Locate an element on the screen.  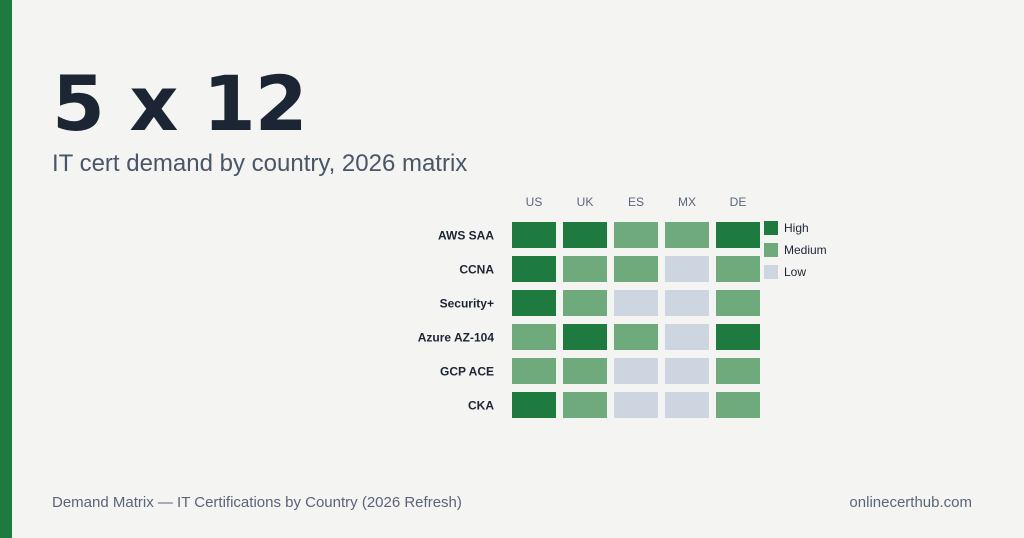
column-label: MX is located at coordinates (687, 202).